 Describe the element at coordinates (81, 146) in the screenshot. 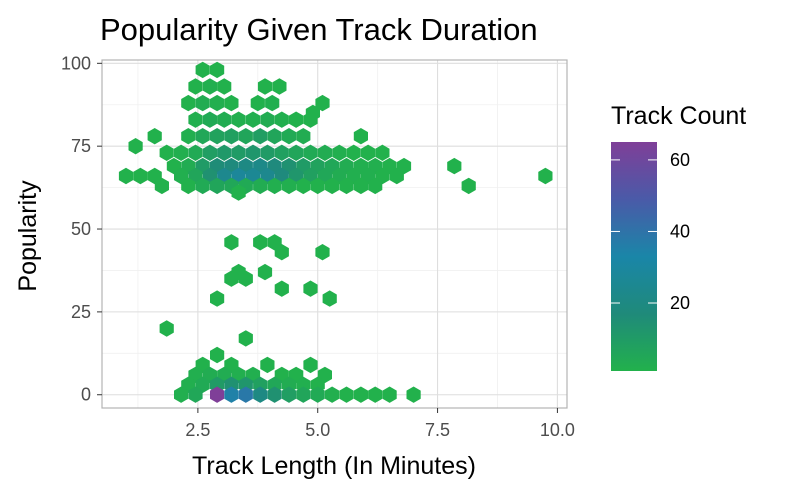

I see `y-tick-label: 75` at that location.